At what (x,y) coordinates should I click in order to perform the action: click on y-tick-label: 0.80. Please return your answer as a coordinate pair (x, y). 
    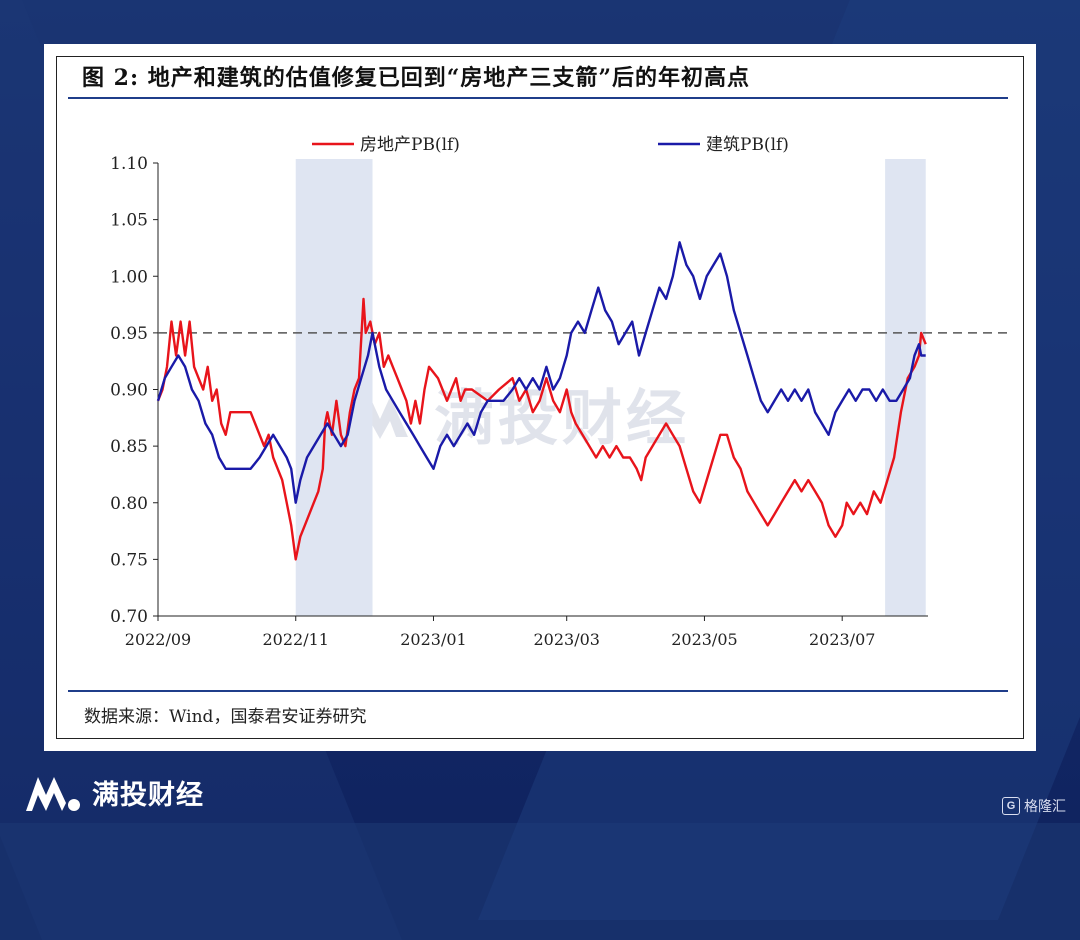
    Looking at the image, I should click on (129, 504).